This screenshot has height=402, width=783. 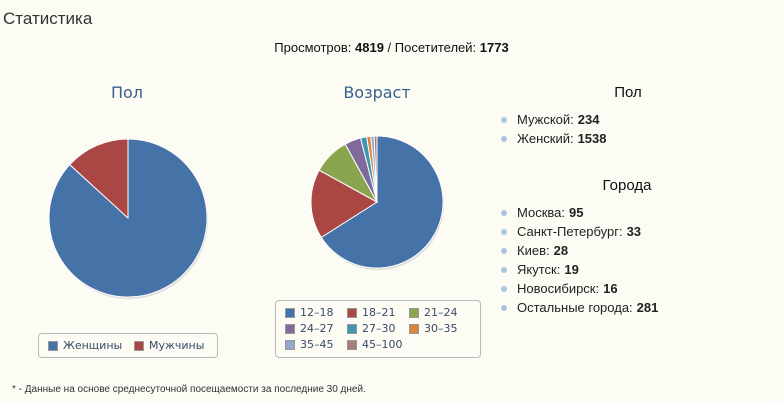 I want to click on gender-legend-item: Мужчины, so click(x=169, y=345).